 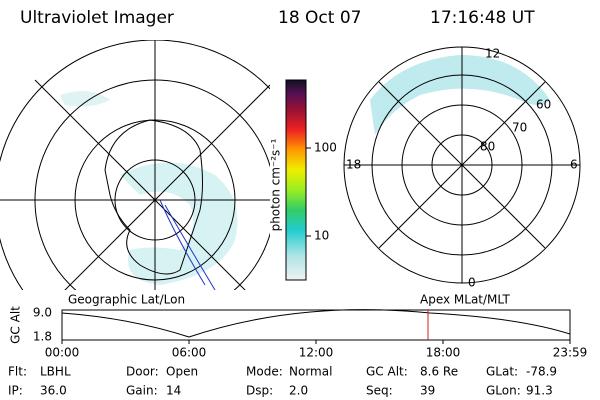 I want to click on colorbar-tick: 10, so click(x=321, y=236).